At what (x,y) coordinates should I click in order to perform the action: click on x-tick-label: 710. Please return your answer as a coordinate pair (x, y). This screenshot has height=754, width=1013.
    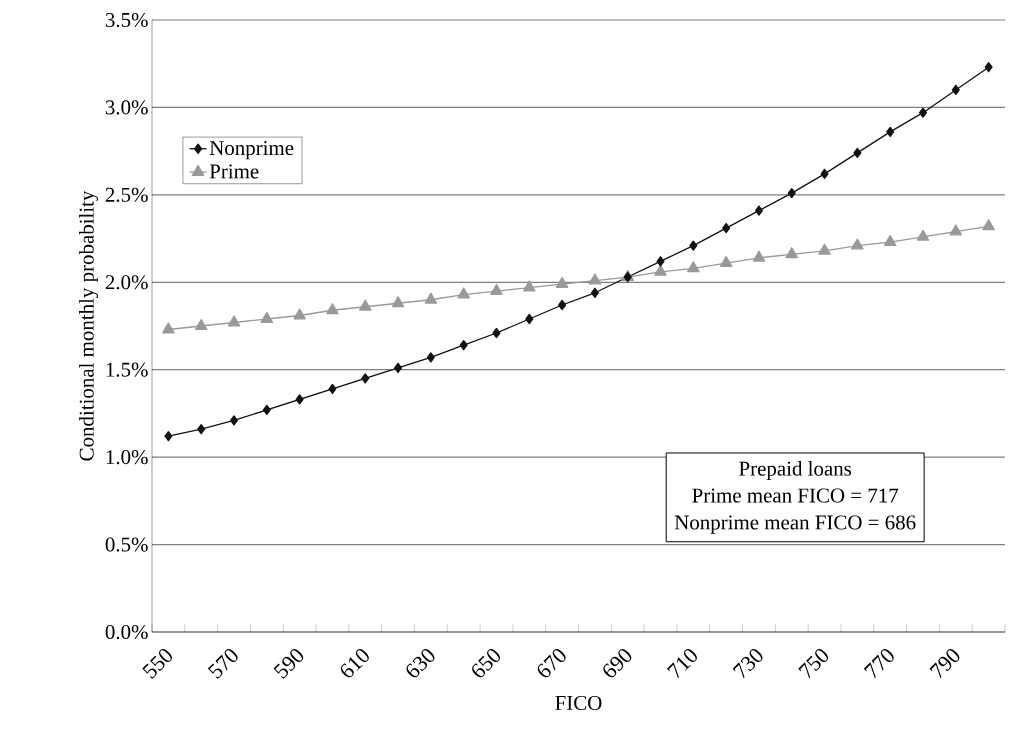
    Looking at the image, I should click on (682, 664).